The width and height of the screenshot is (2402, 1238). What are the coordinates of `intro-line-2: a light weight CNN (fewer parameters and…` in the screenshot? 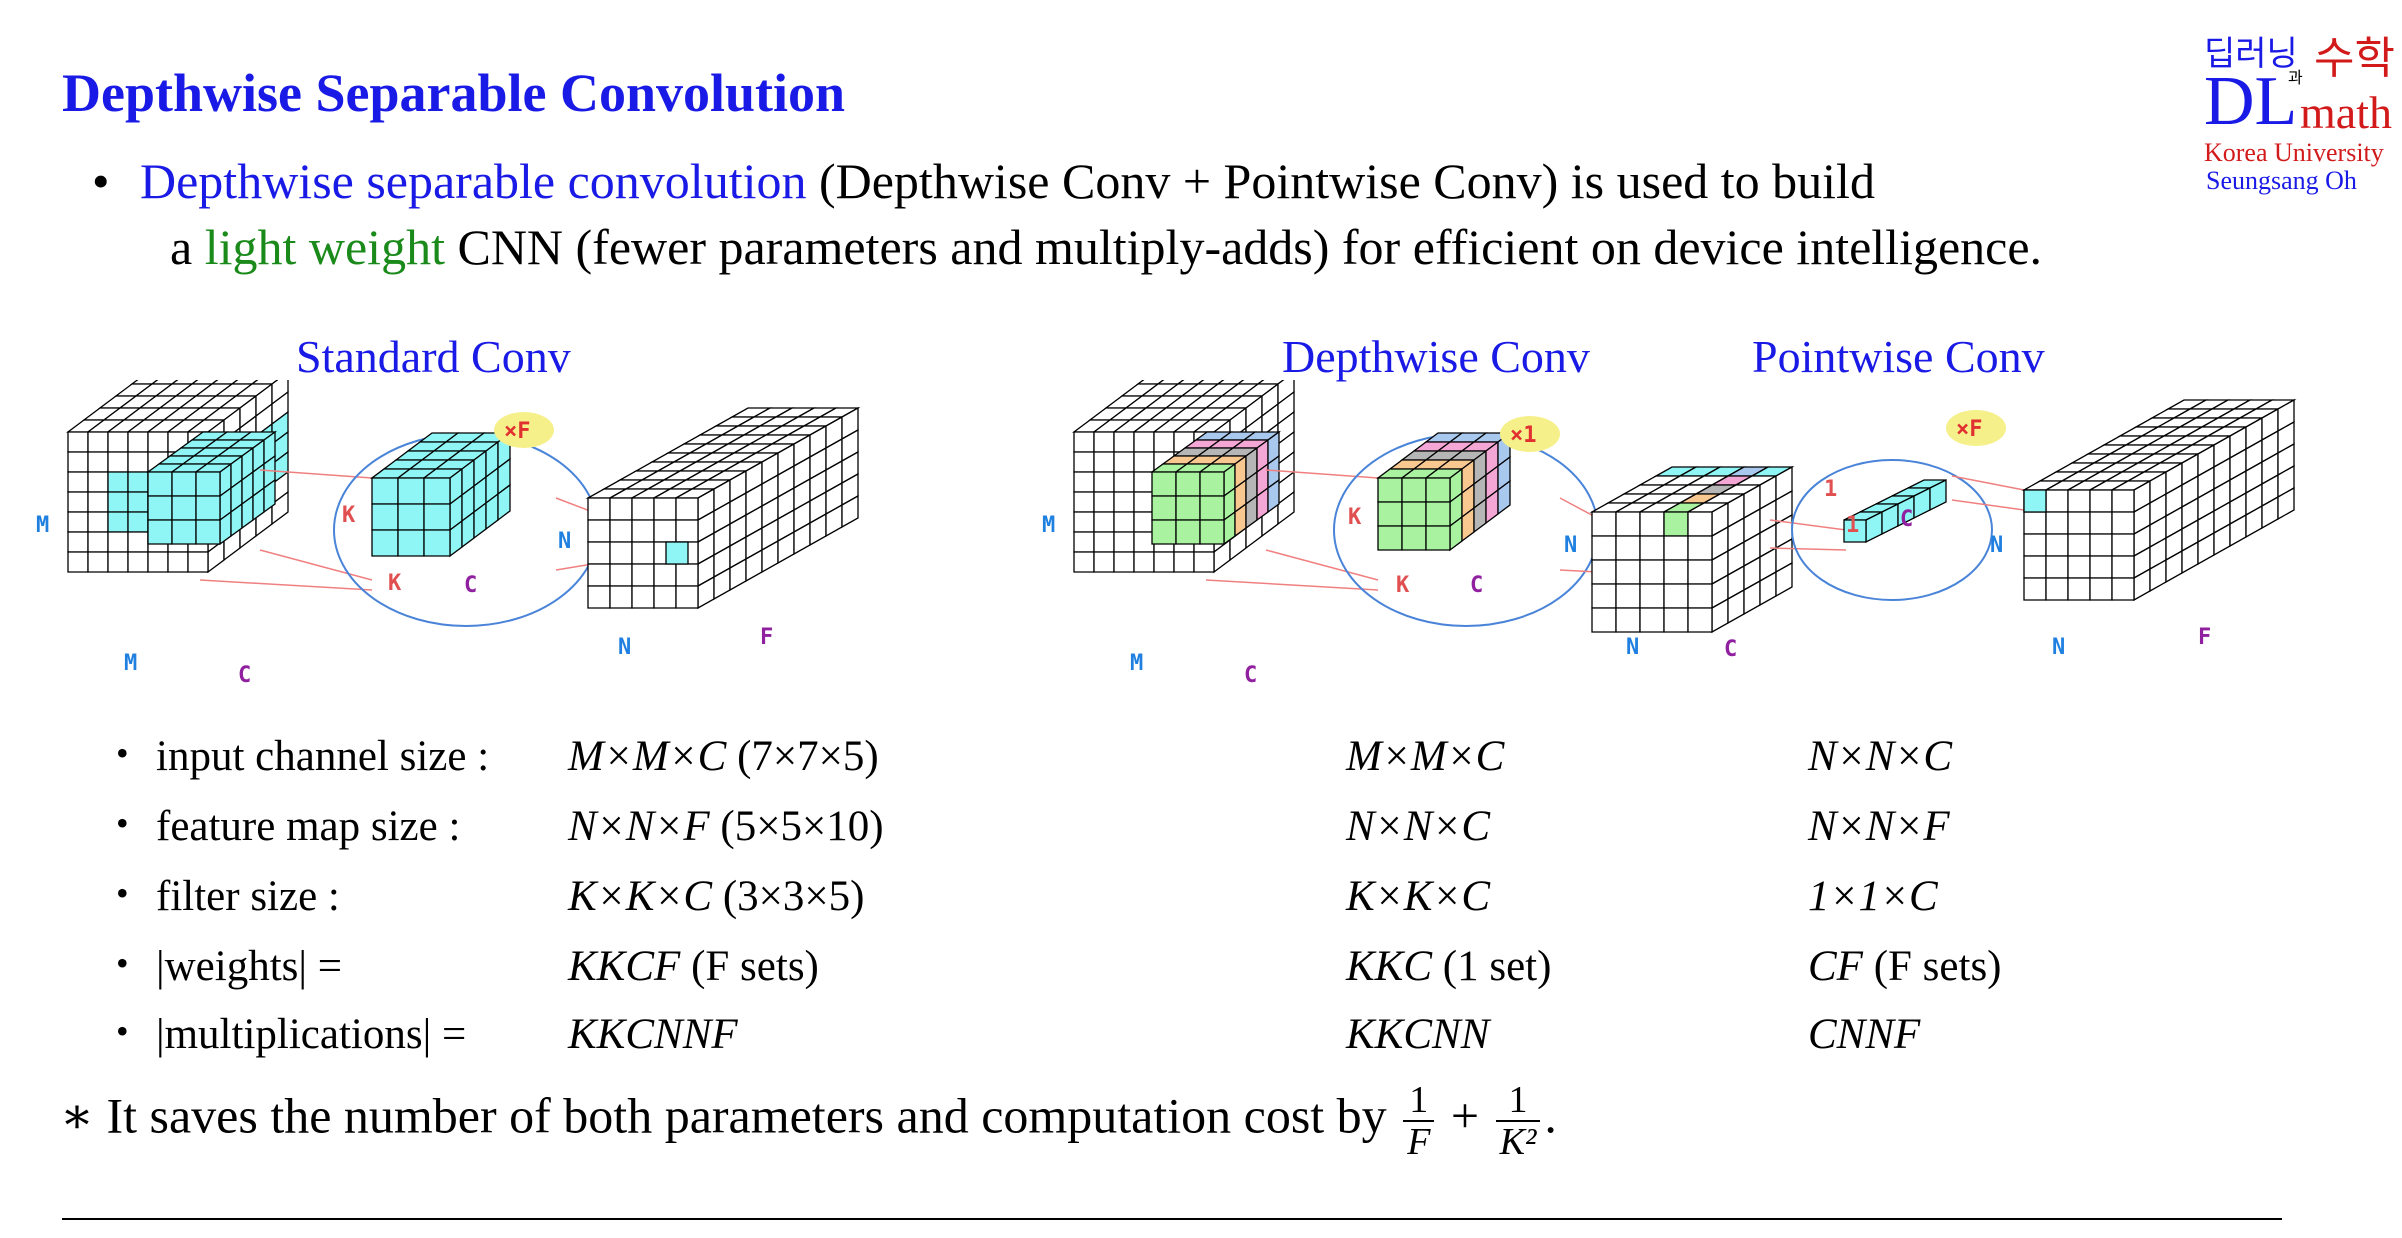 It's located at (1106, 247).